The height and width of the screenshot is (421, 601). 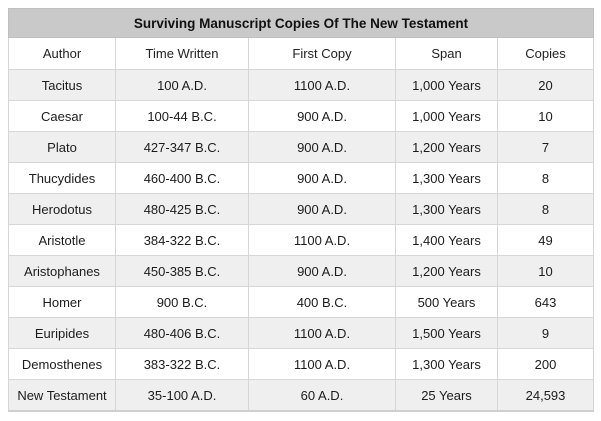 What do you see at coordinates (62, 240) in the screenshot?
I see `table-cell: Aristotle` at bounding box center [62, 240].